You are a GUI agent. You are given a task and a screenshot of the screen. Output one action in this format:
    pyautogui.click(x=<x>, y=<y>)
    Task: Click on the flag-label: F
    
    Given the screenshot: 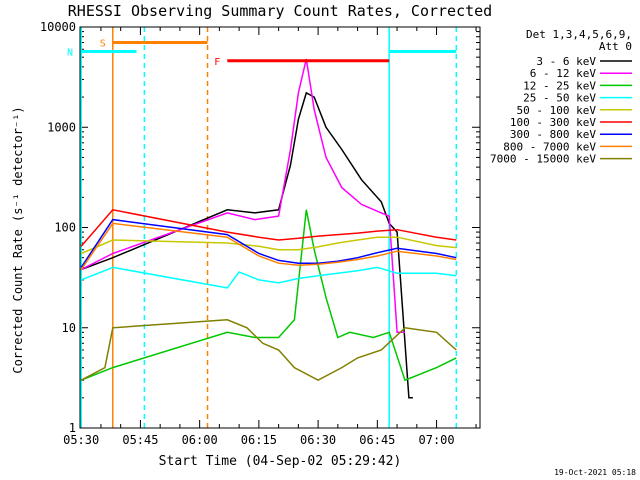 What is the action you would take?
    pyautogui.click(x=217, y=62)
    